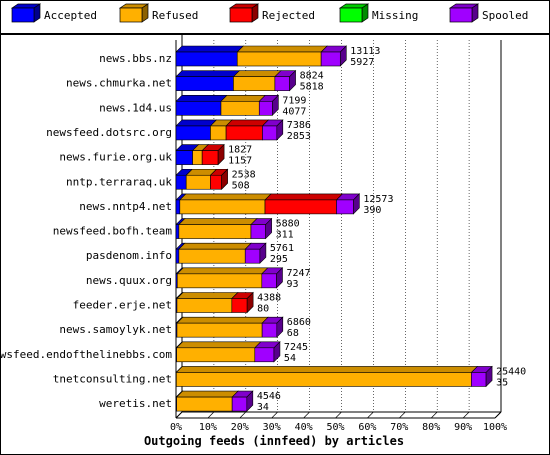 Image resolution: width=550 pixels, height=455 pixels. Describe the element at coordinates (378, 199) in the screenshot. I see `value-label-top: 12573` at that location.